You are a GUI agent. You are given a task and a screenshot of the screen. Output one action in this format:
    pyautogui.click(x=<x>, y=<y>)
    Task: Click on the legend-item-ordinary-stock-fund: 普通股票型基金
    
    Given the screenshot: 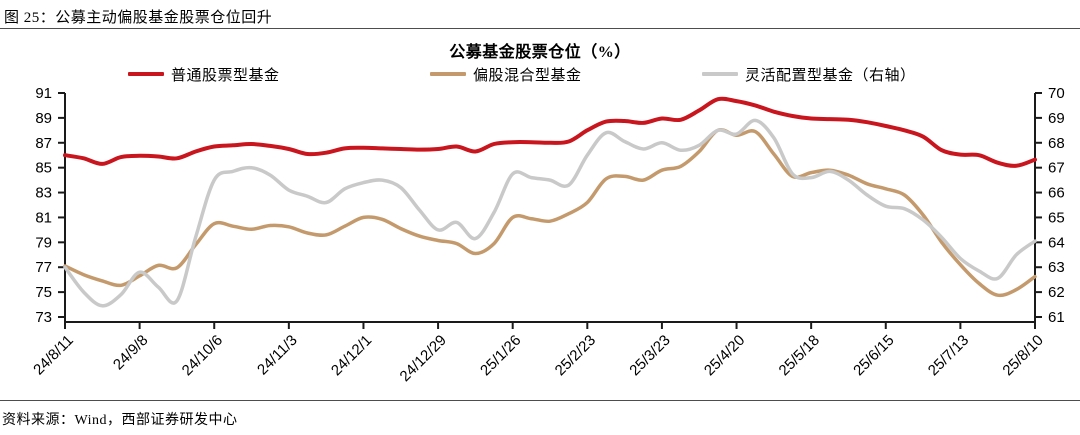 What is the action you would take?
    pyautogui.click(x=204, y=74)
    